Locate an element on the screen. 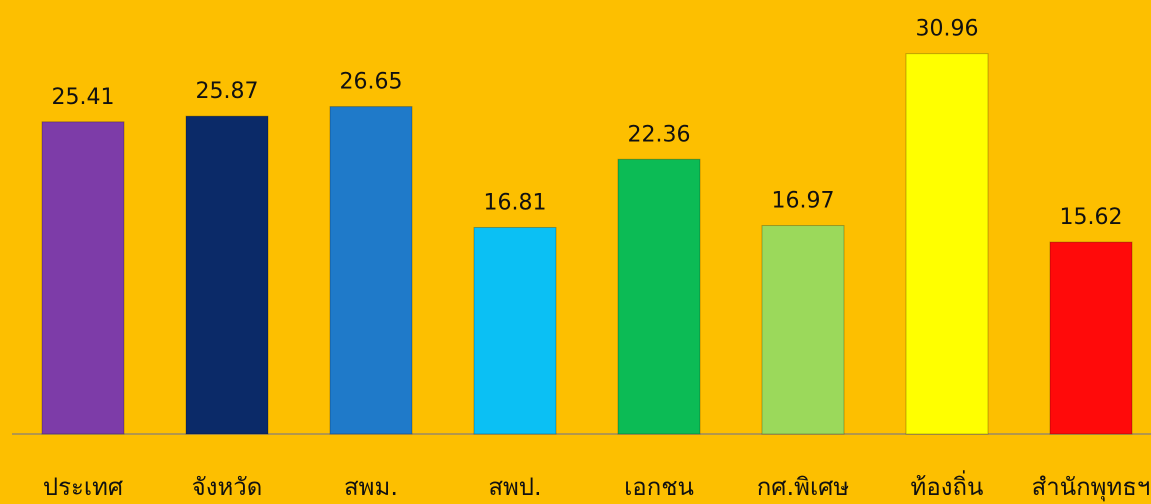 The height and width of the screenshot is (504, 1151). x-tick-label: กศ.พิเศษ is located at coordinates (803, 487).